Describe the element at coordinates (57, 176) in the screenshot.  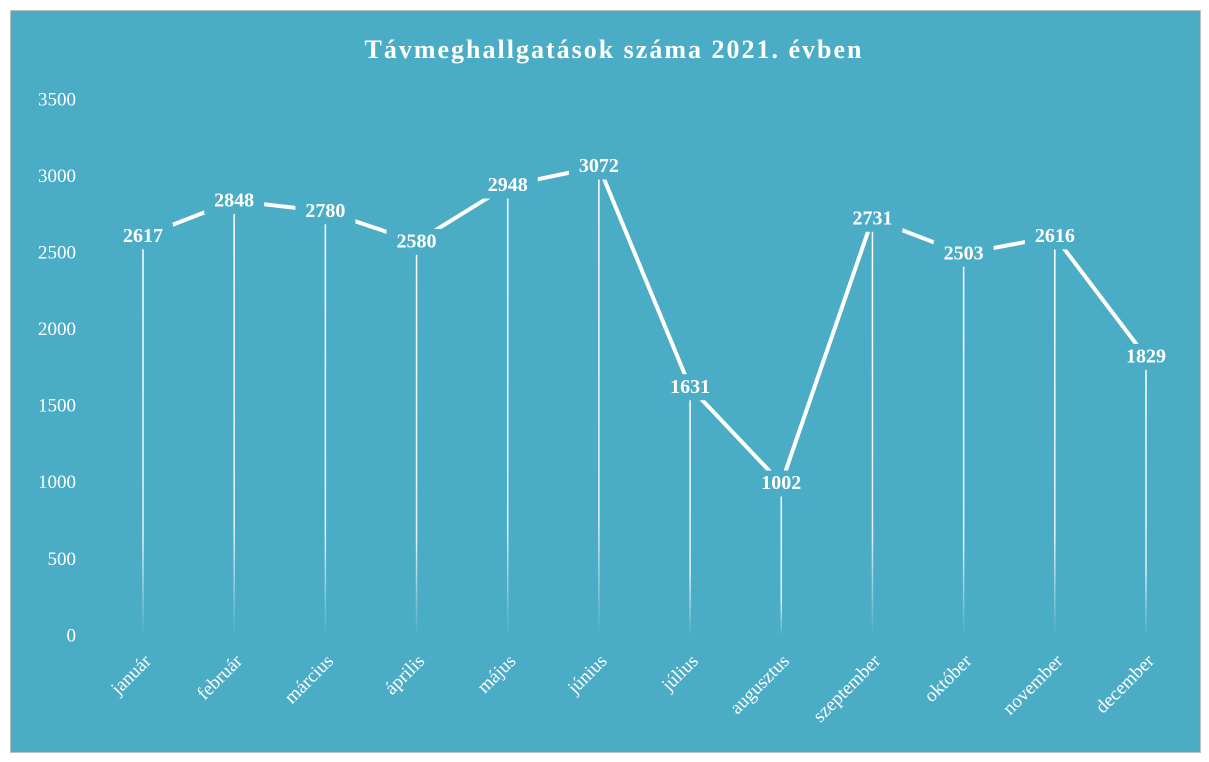
I see `y-tick-label: 3000` at that location.